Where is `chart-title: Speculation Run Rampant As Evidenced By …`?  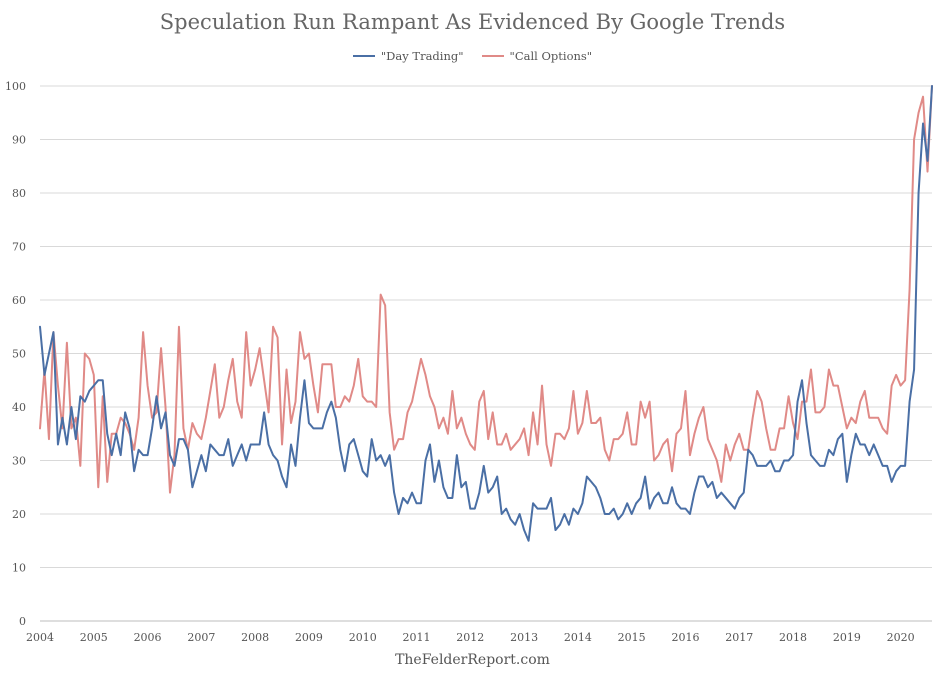
chart-title: Speculation Run Rampant As Evidenced By … is located at coordinates (472, 22).